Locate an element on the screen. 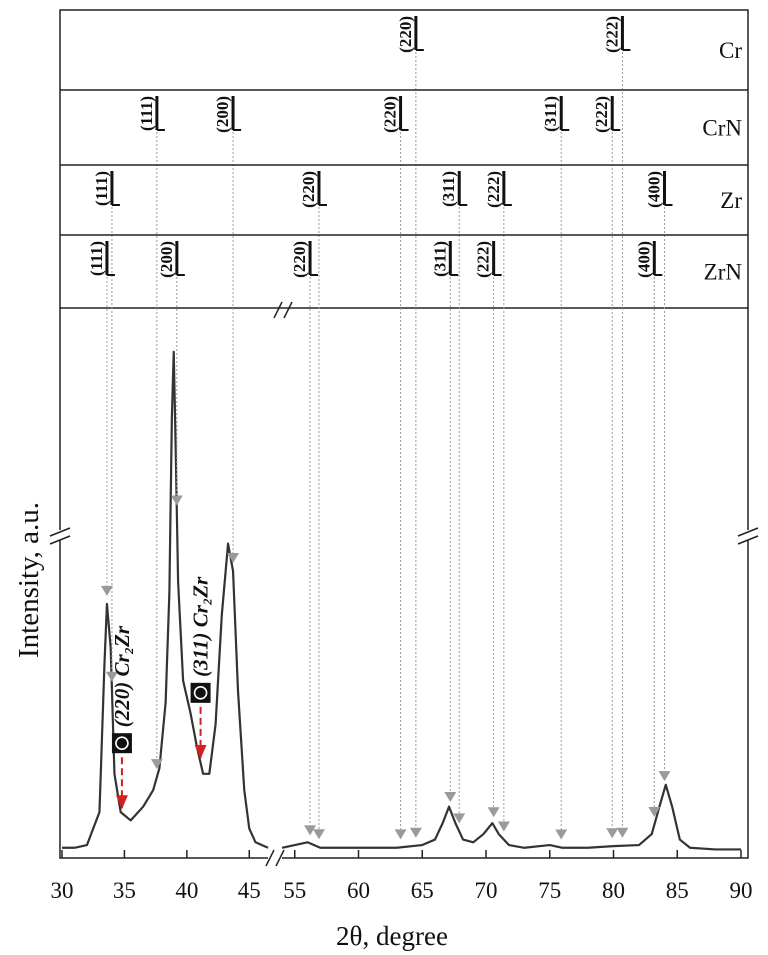  y-axis-label: Intensity, a.u. is located at coordinates (29, 580).